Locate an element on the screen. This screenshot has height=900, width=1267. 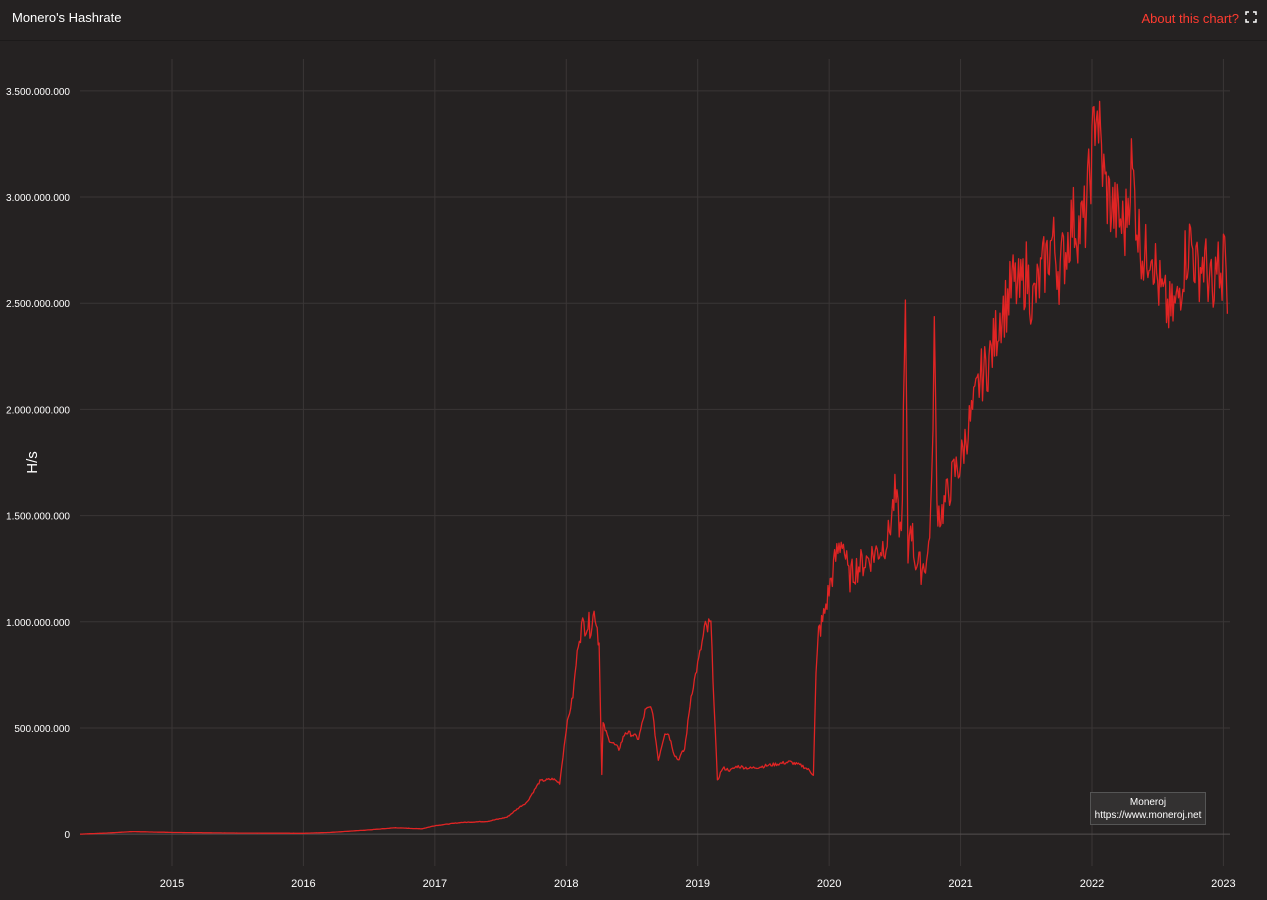
y-tick-label: 2.500.000.000 is located at coordinates (38, 304).